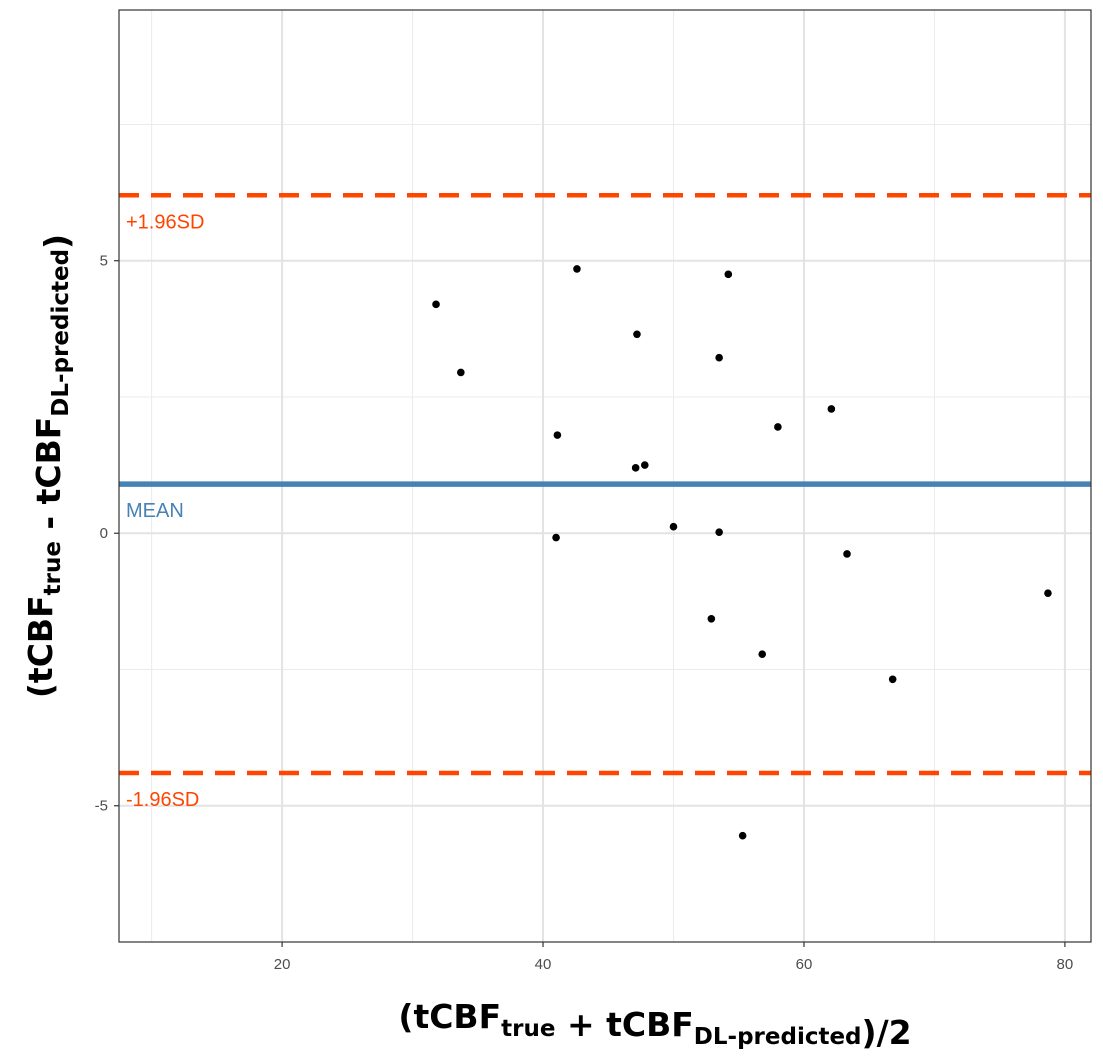 This screenshot has width=1103, height=1057. I want to click on lower-reference-label: -1.96SD, so click(162, 800).